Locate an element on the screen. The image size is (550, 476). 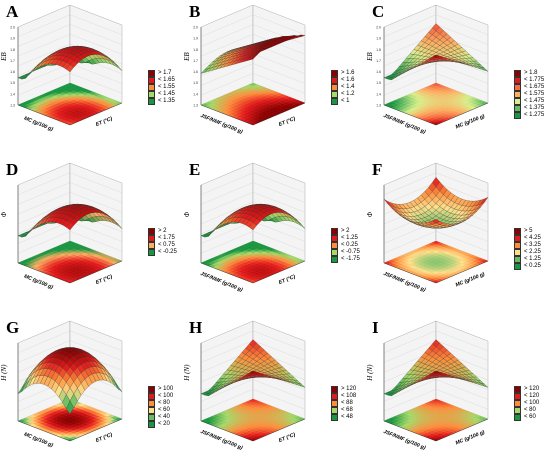
legend-label: > 5 is located at coordinates (528, 231).